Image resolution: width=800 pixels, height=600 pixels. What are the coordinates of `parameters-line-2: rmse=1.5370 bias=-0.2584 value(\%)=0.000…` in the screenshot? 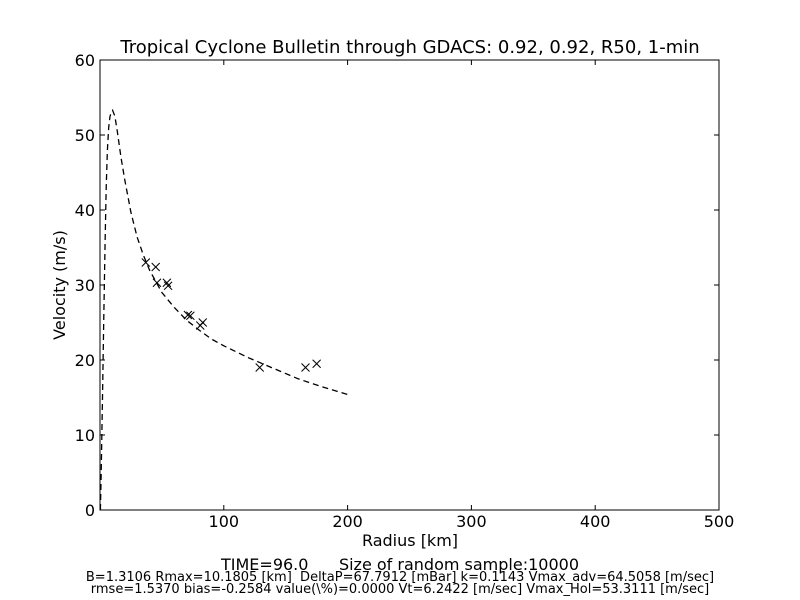 It's located at (400, 589).